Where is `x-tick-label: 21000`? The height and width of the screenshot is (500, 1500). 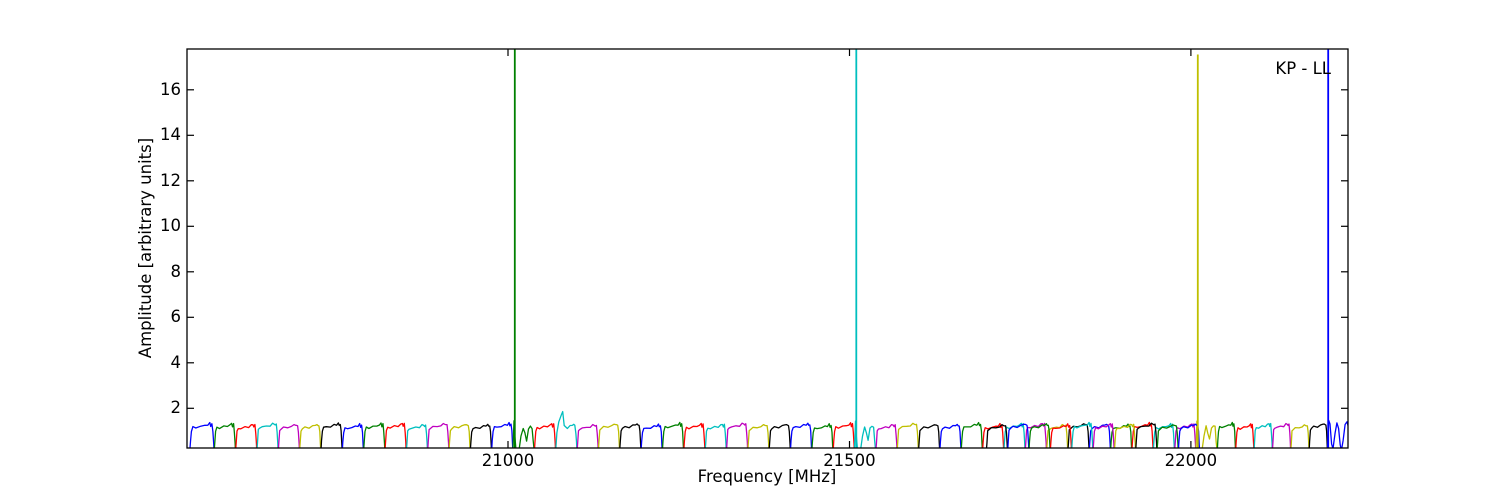 x-tick-label: 21000 is located at coordinates (508, 460).